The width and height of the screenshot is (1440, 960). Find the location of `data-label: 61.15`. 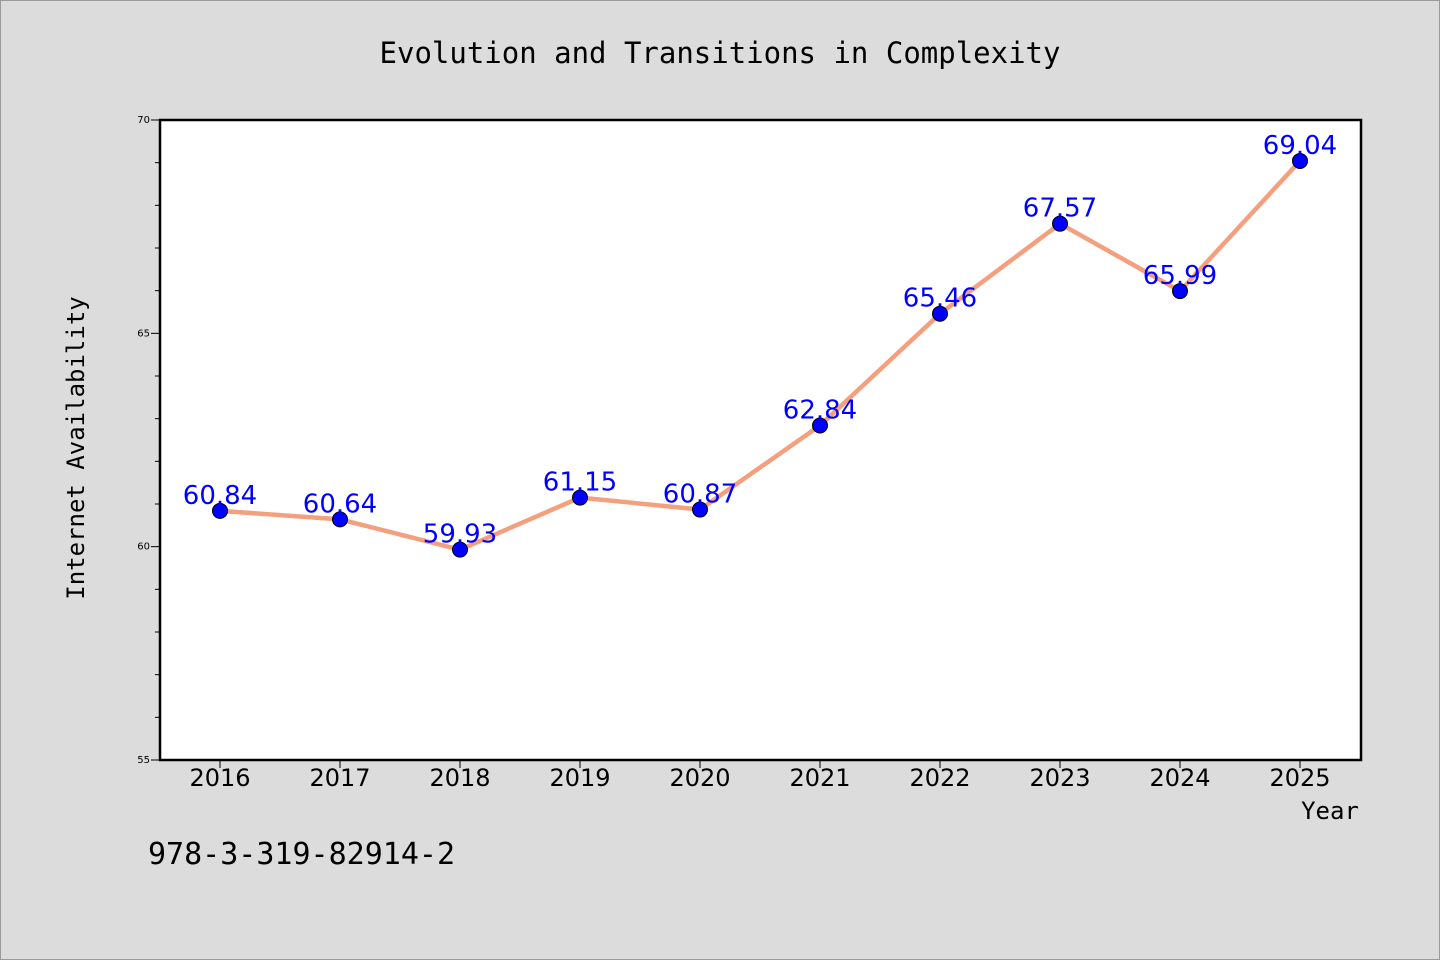

data-label: 61.15 is located at coordinates (580, 483).